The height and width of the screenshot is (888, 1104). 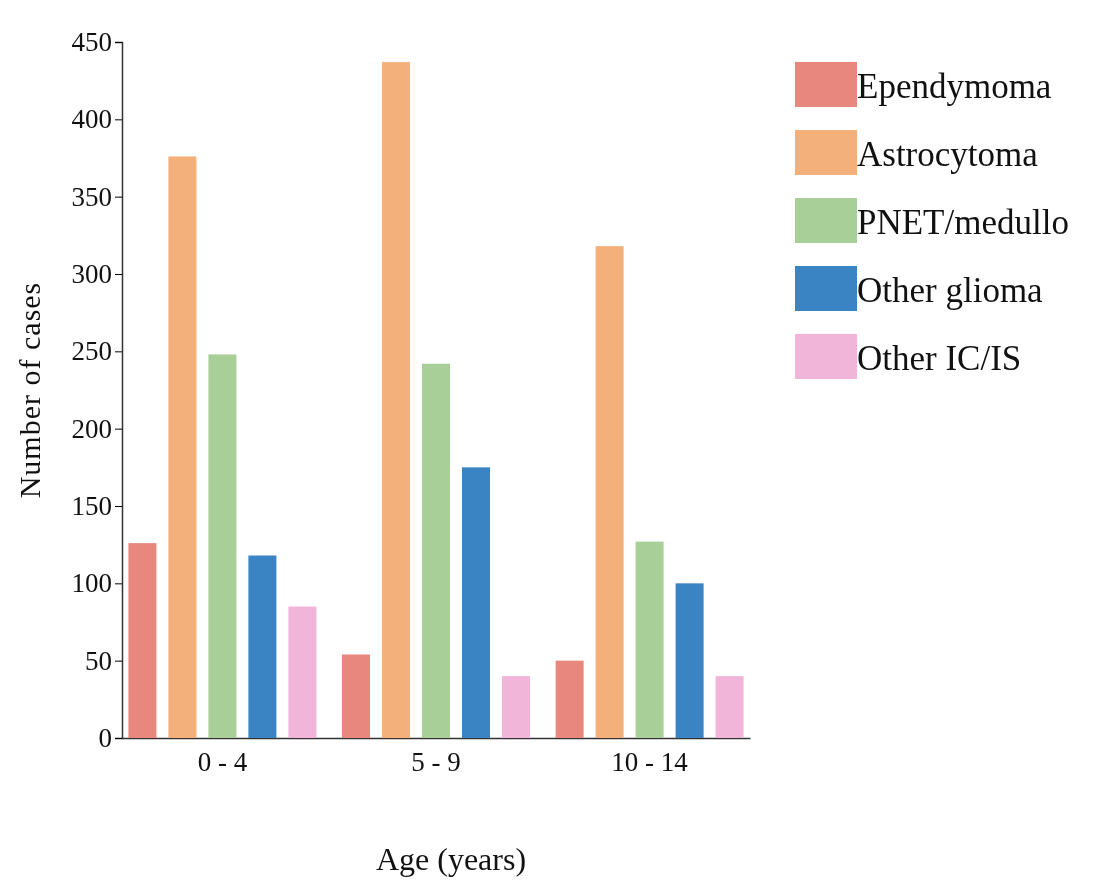 What do you see at coordinates (436, 762) in the screenshot?
I see `x-tick-label: 5 - 9` at bounding box center [436, 762].